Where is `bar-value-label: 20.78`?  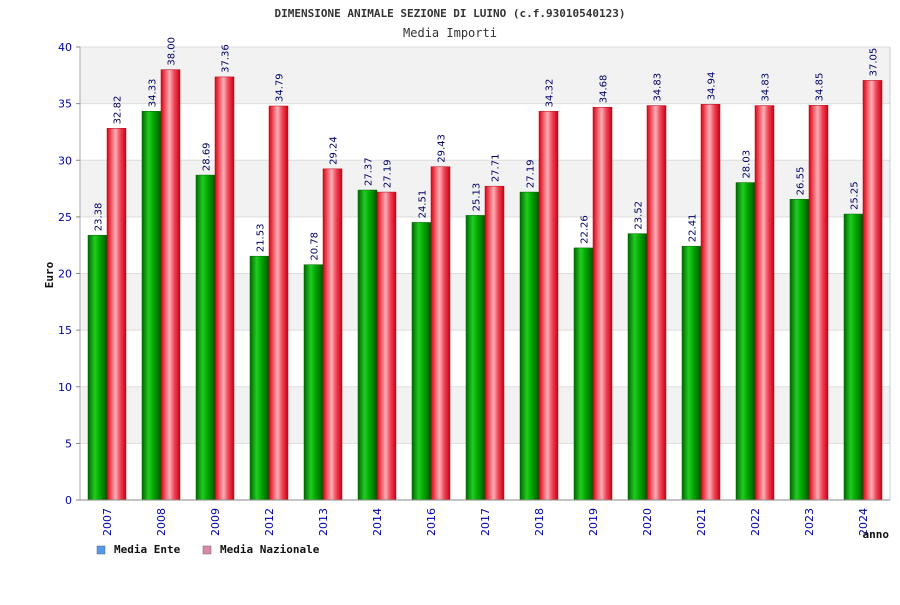
bar-value-label: 20.78 is located at coordinates (315, 246).